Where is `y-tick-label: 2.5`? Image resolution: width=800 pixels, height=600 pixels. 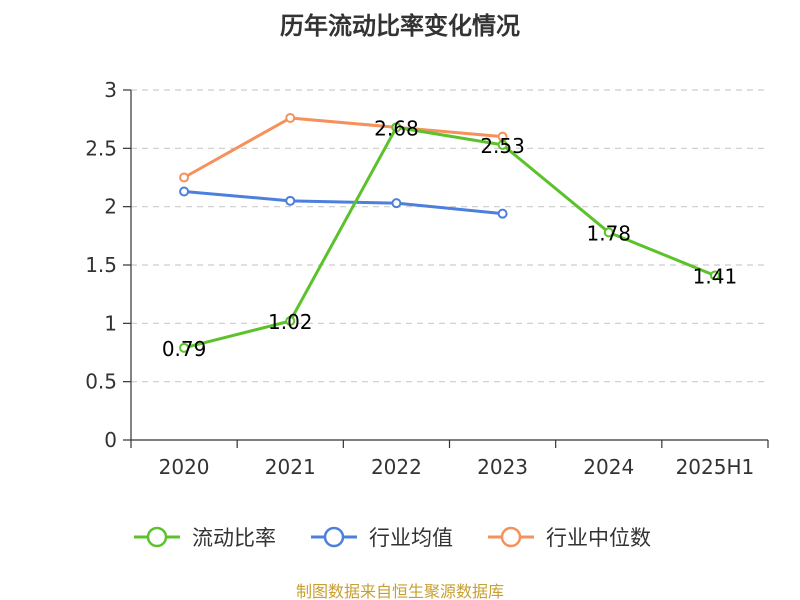 y-tick-label: 2.5 is located at coordinates (101, 148).